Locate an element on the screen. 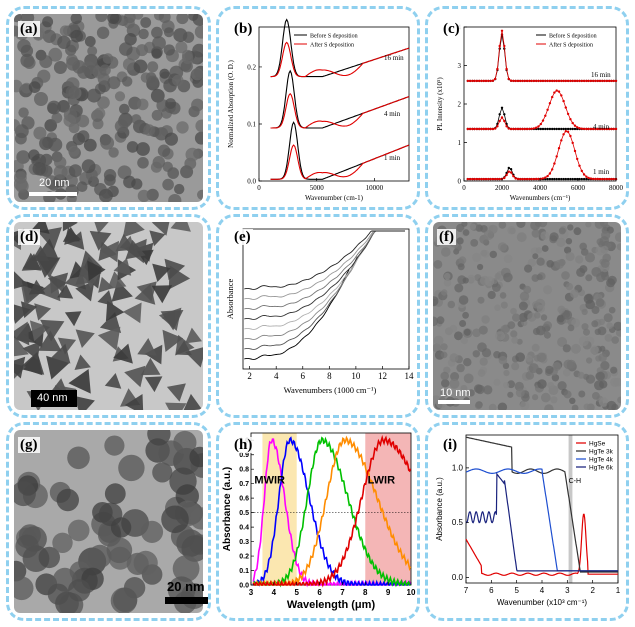  panel-label-b: (b) is located at coordinates (243, 29).